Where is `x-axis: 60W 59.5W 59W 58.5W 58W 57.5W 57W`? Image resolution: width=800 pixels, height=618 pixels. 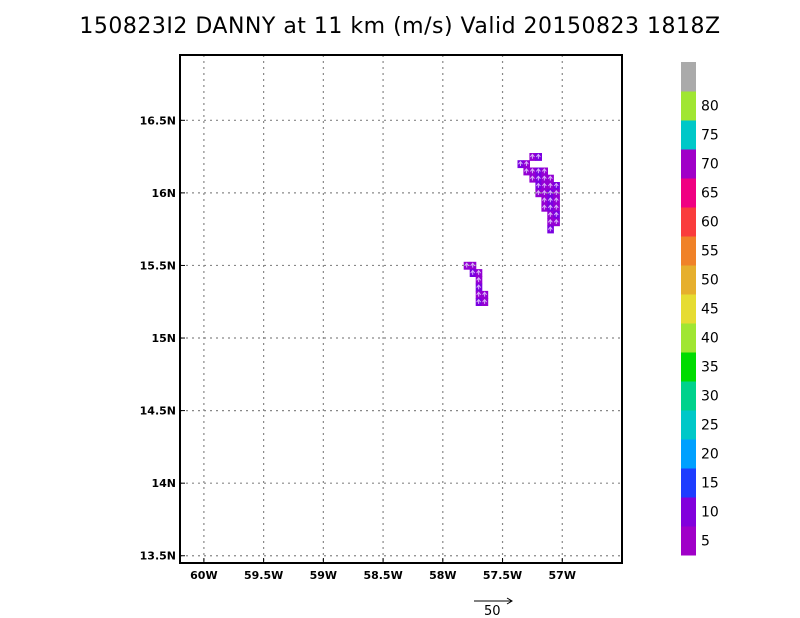
x-axis: 60W 59.5W 59W 58.5W 58W 57.5W 57W is located at coordinates (383, 570).